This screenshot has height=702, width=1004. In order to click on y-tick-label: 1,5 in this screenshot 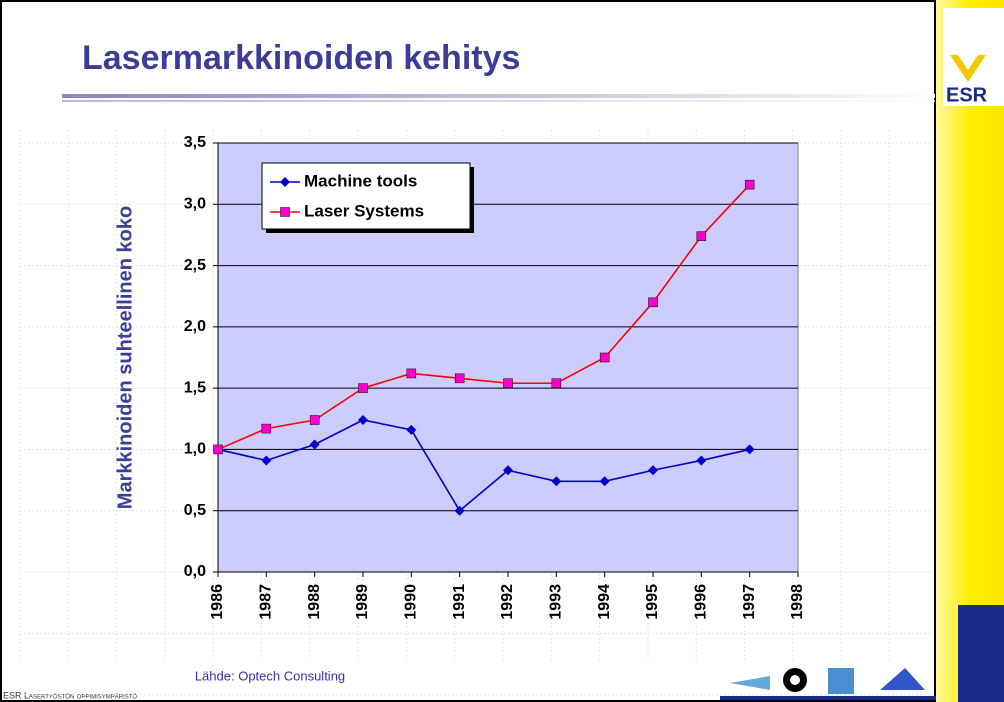, I will do `click(195, 387)`.